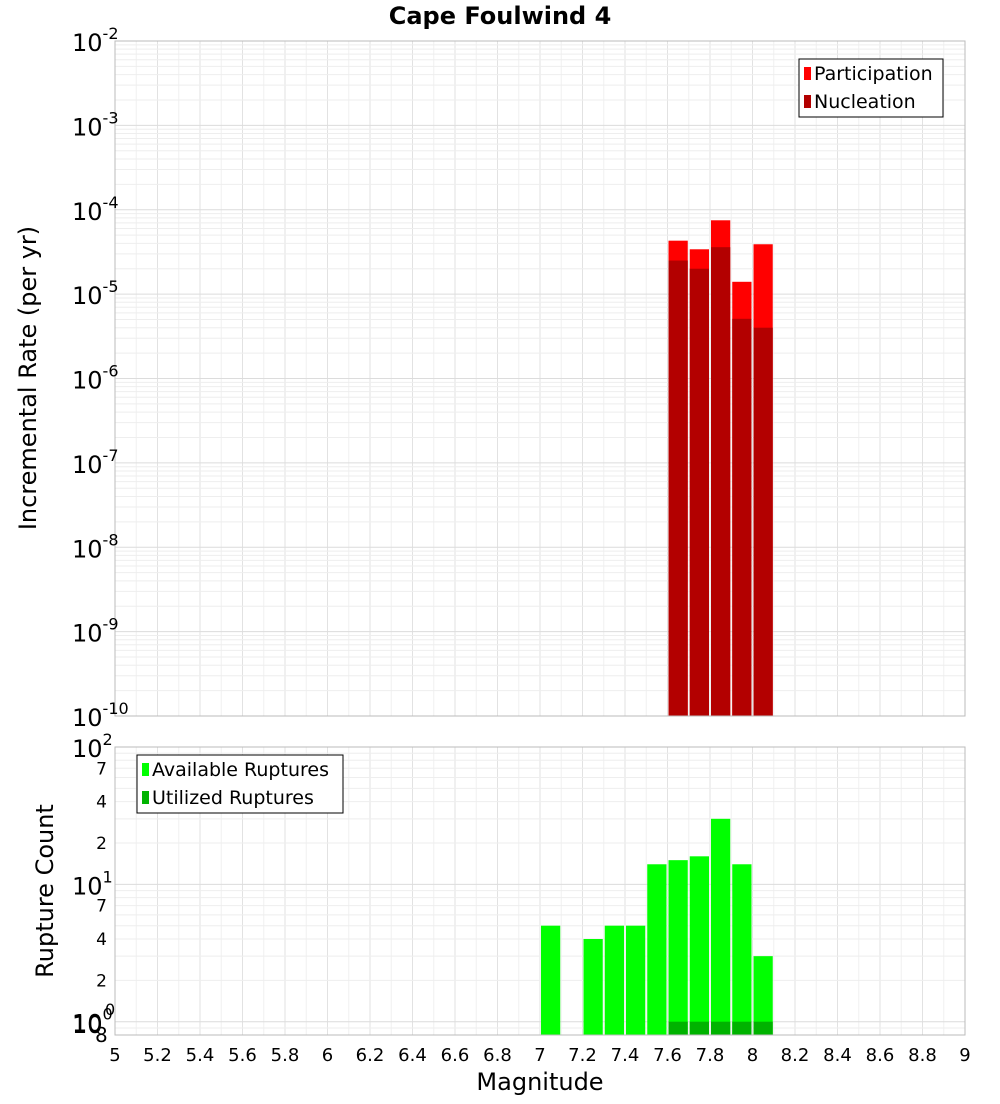 The image size is (1000, 1104). I want to click on y-tick-exponent: -8, so click(111, 539).